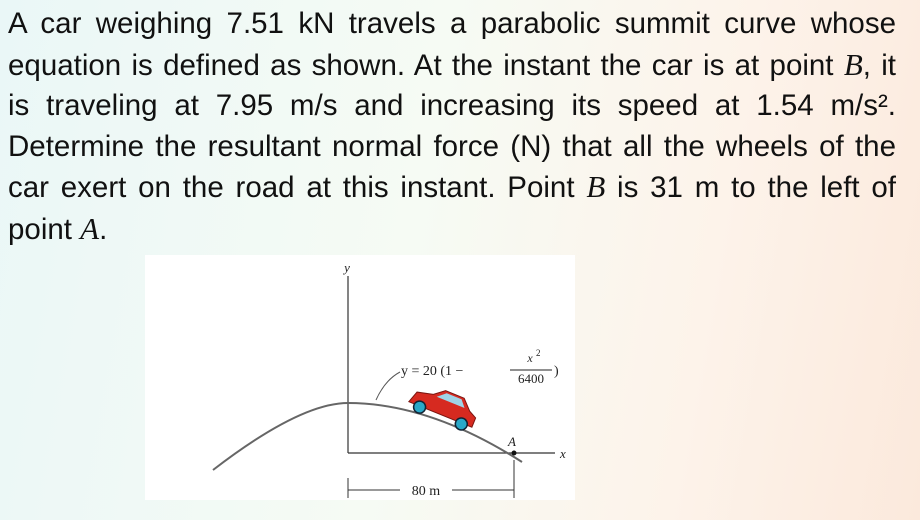 The height and width of the screenshot is (520, 920). Describe the element at coordinates (90, 228) in the screenshot. I see `point-name: A` at that location.